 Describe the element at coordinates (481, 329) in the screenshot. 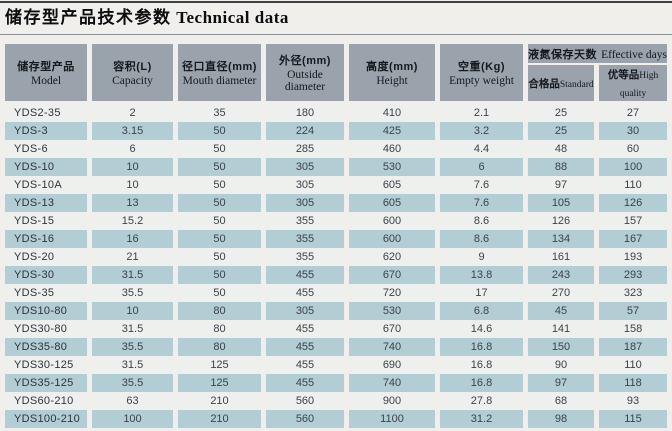

I see `value-cell: 14.6` at that location.